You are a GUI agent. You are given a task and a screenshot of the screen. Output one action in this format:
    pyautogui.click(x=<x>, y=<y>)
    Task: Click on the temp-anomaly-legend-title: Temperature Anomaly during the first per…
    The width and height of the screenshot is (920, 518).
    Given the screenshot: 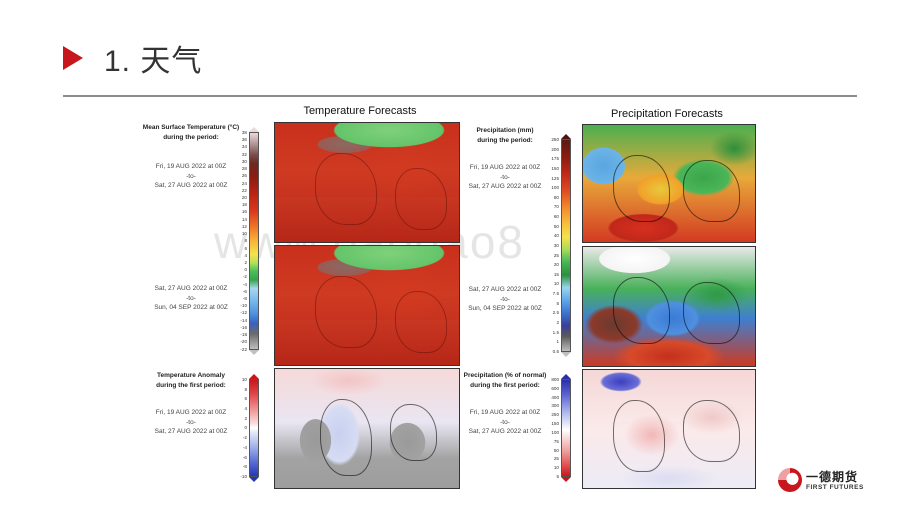 What is the action you would take?
    pyautogui.click(x=191, y=380)
    